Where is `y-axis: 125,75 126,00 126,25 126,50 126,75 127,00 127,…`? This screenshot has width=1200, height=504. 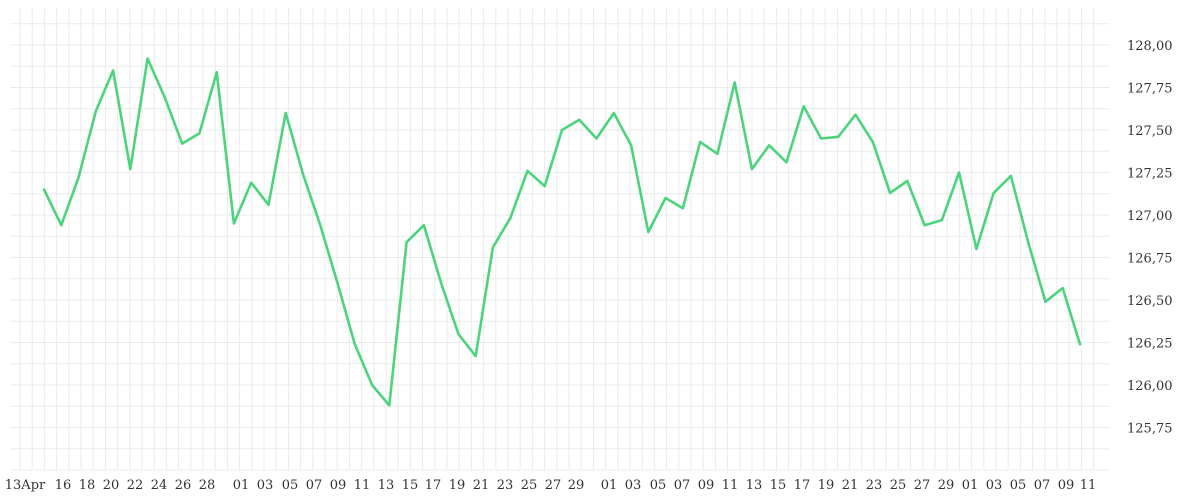 y-axis: 125,75 126,00 126,25 126,50 126,75 127,00 127,… is located at coordinates (1150, 238).